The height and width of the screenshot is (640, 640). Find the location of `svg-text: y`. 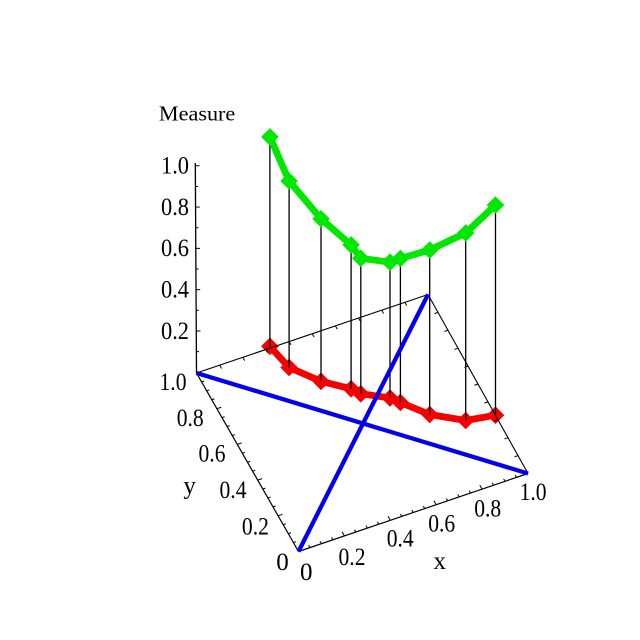

svg-text: y is located at coordinates (189, 485).